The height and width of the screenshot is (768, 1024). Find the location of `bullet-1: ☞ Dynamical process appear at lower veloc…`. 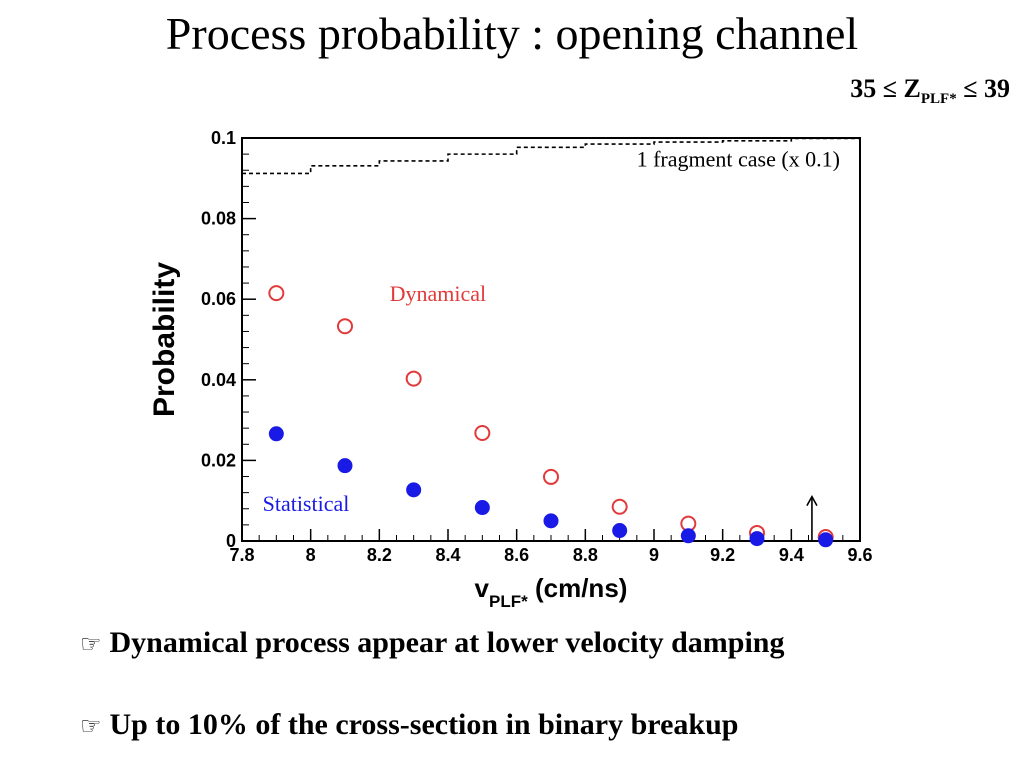

bullet-1: ☞ Dynamical process appear at lower veloc… is located at coordinates (432, 643).